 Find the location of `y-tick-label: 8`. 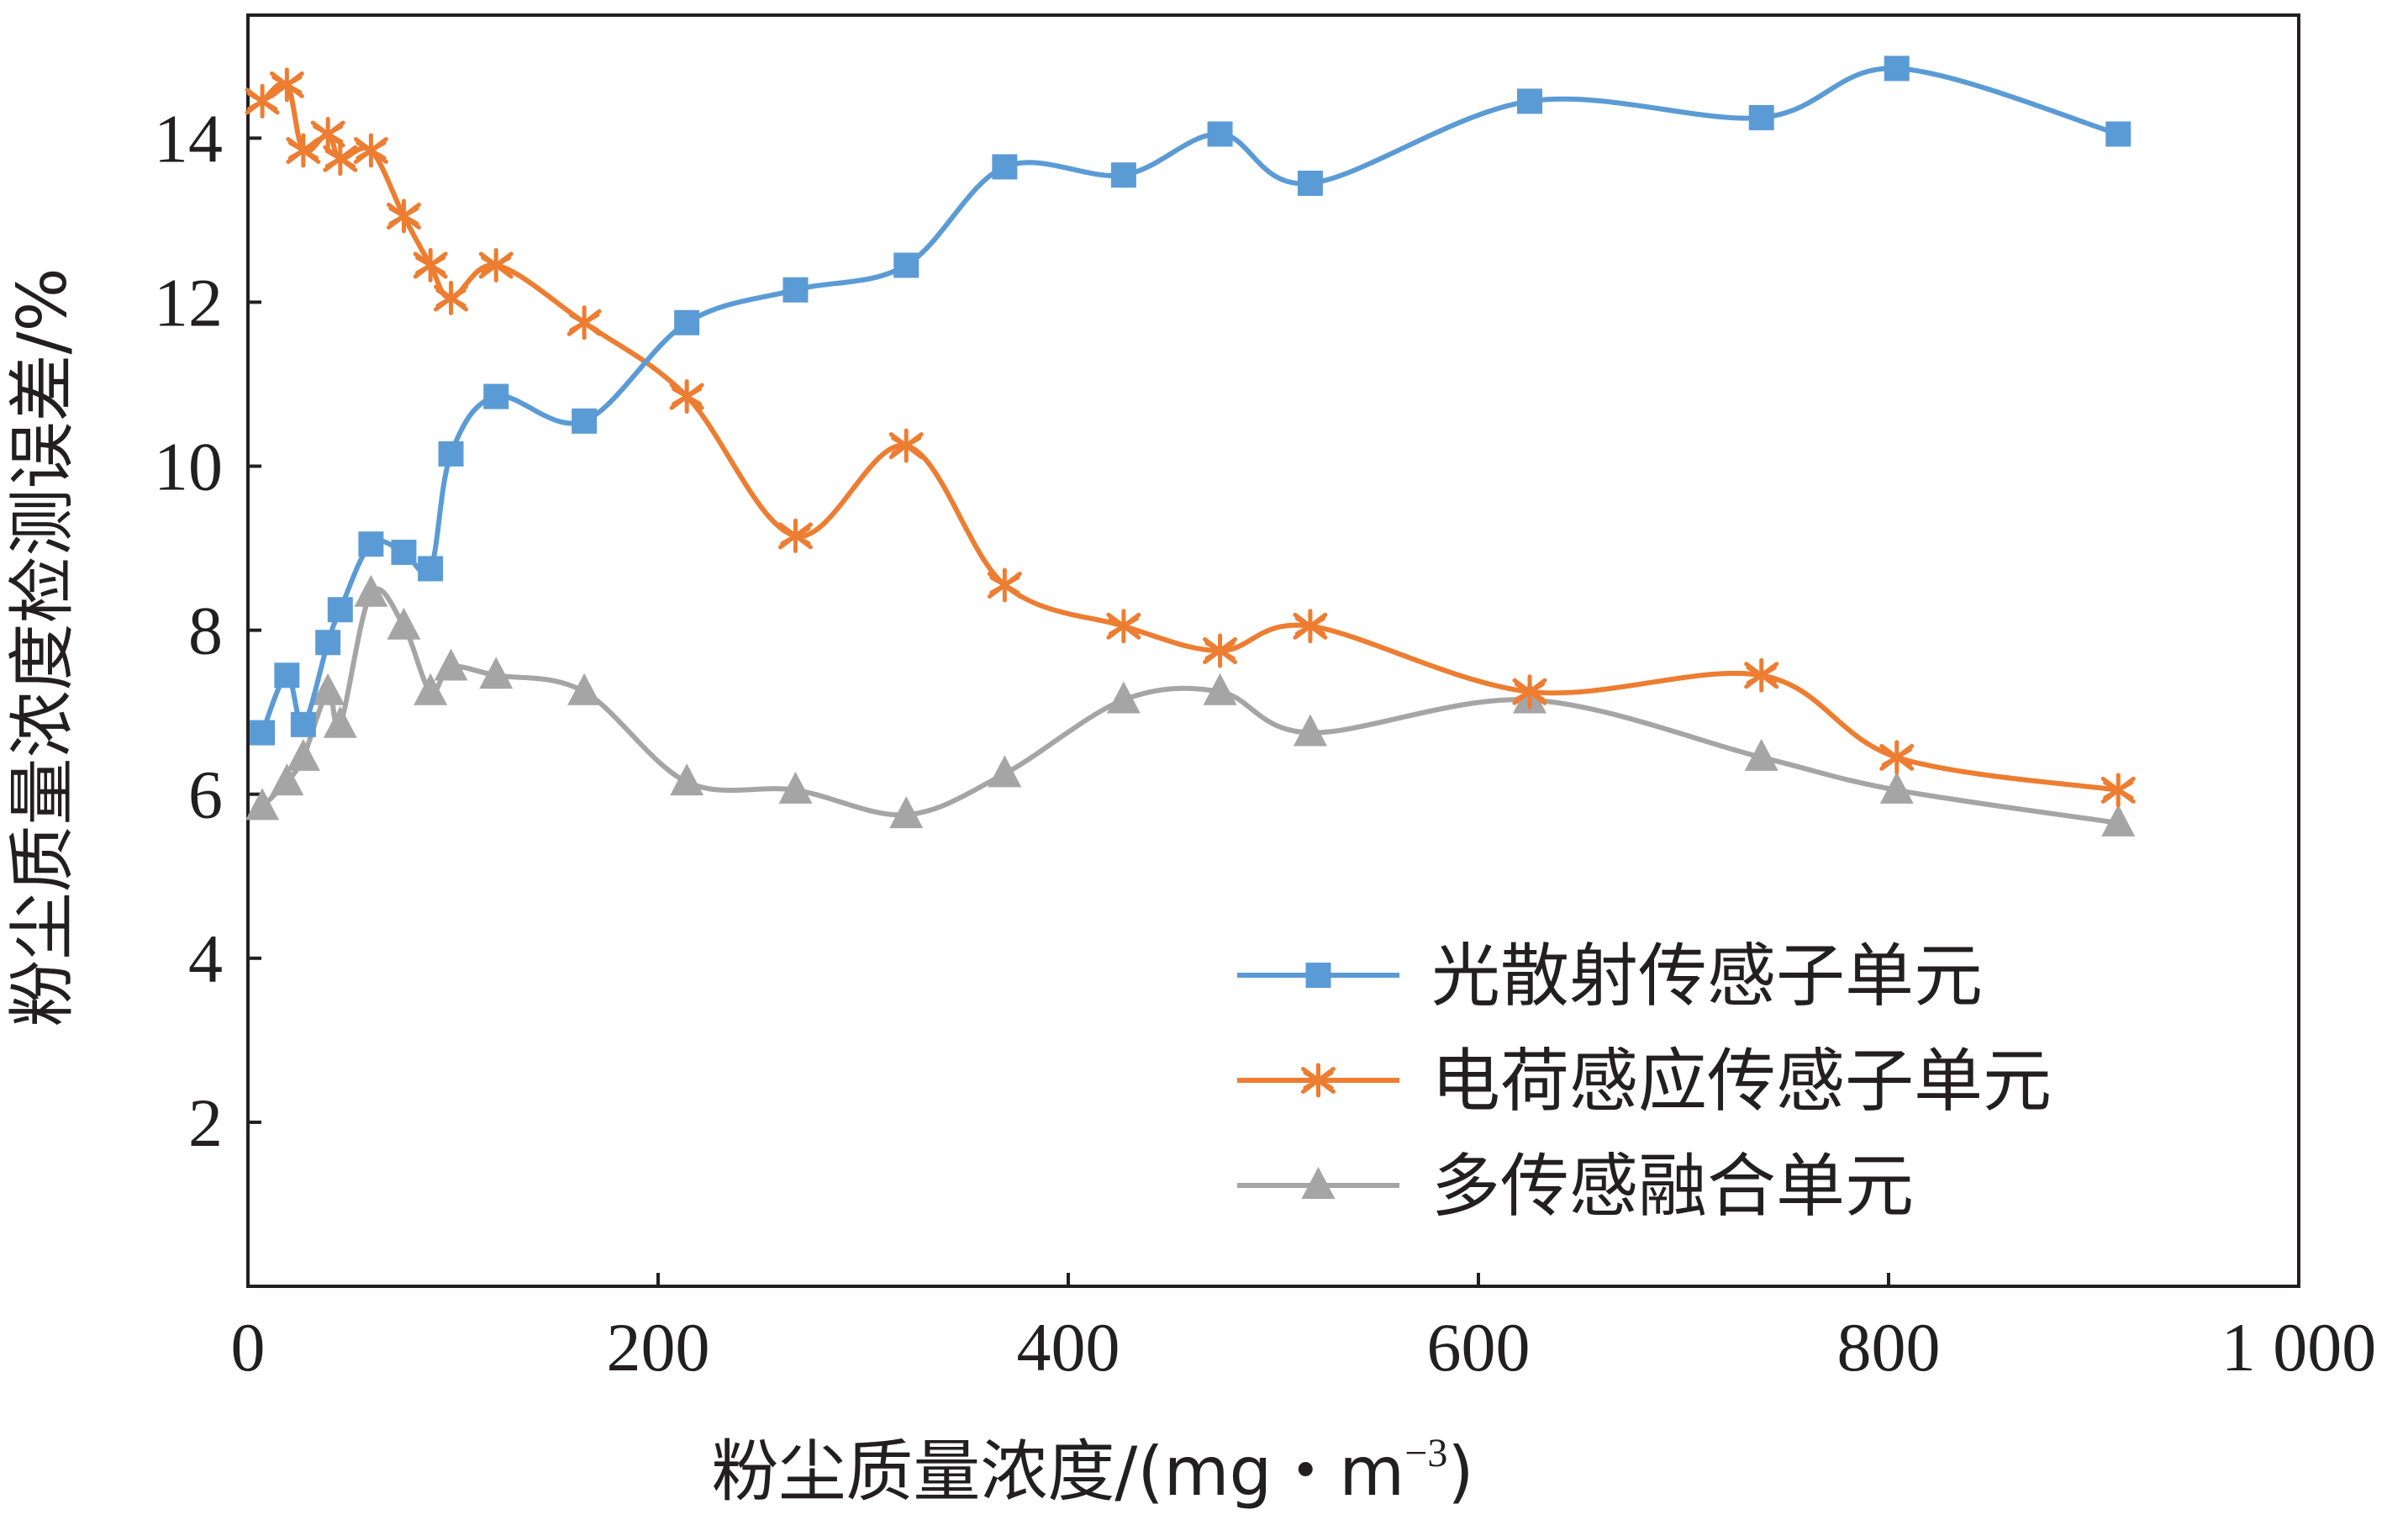

y-tick-label: 8 is located at coordinates (205, 631).